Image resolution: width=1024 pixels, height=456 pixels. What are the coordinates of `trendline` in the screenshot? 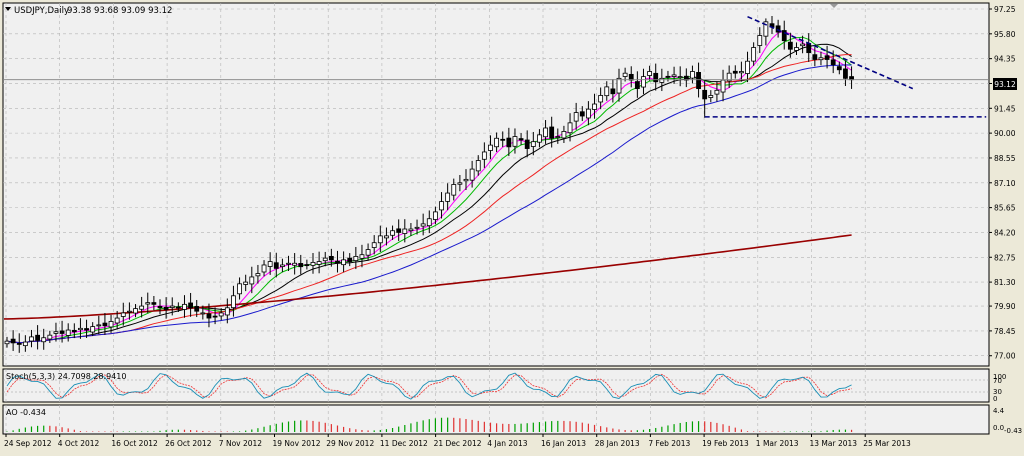 It's located at (830, 52).